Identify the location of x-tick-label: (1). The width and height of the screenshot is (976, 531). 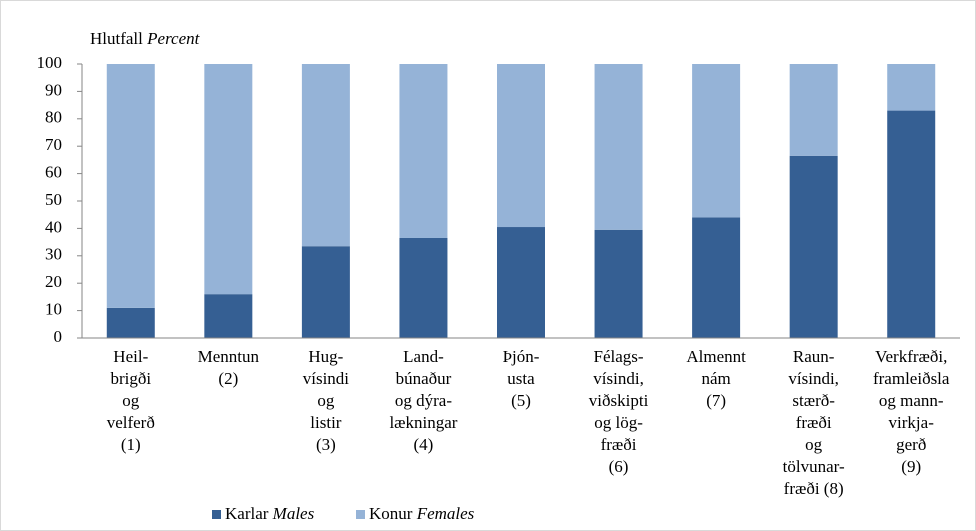
(131, 444).